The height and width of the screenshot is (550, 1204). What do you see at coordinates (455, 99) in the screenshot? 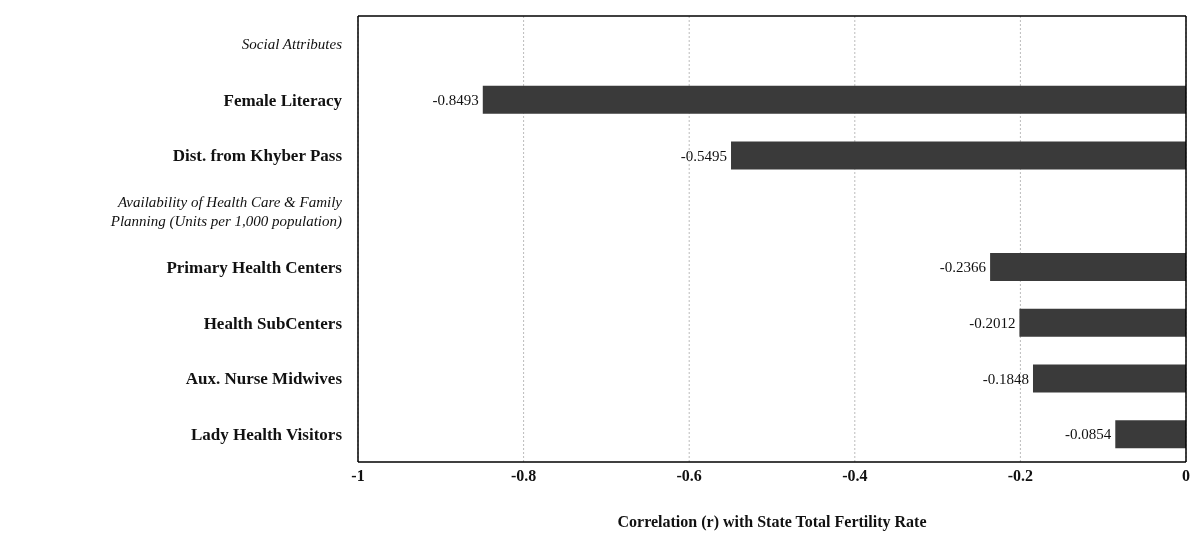
I see `data-label: -0.8493` at bounding box center [455, 99].